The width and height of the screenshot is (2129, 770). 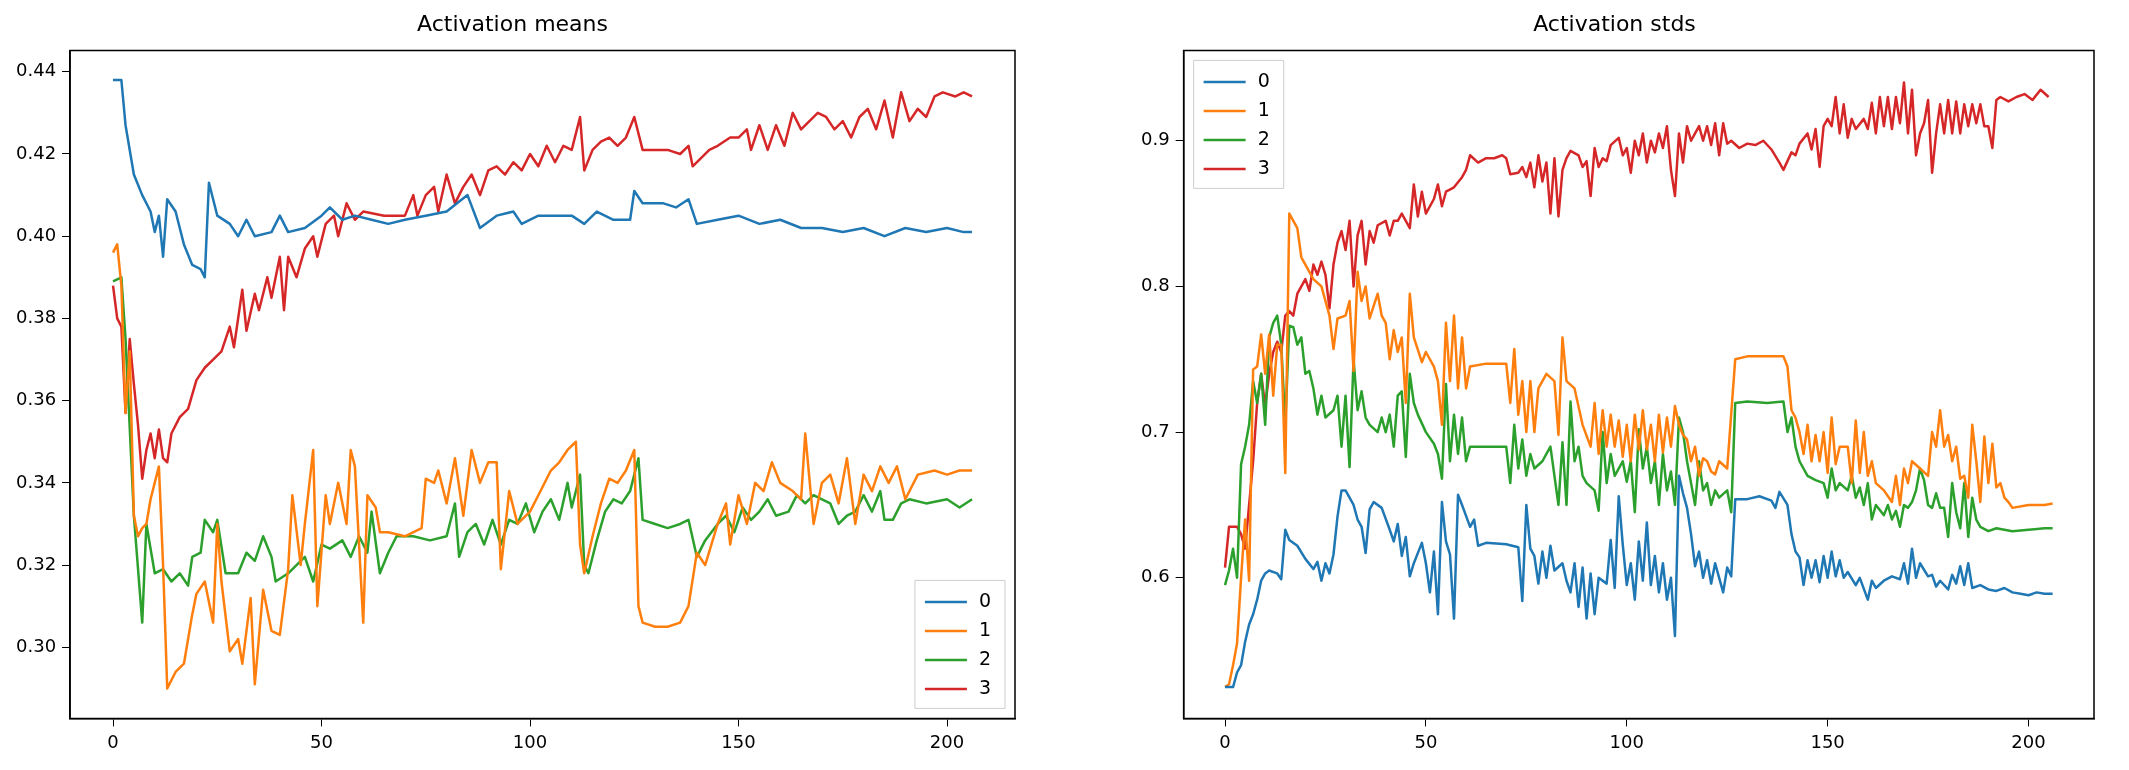 I want to click on y-tick-label: 0.38, so click(x=36, y=317).